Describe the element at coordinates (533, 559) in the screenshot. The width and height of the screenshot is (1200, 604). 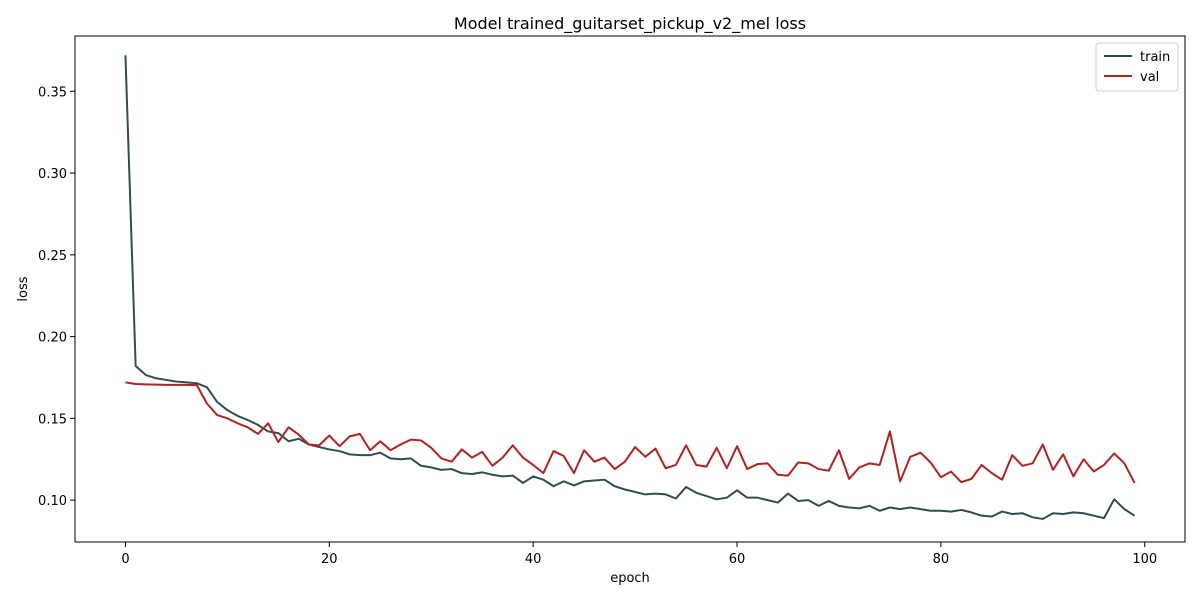
I see `x-tick-label: 40` at that location.